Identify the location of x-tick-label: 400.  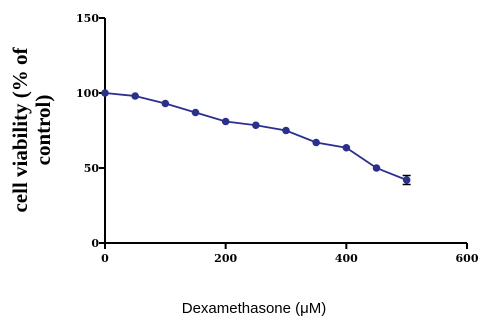
(346, 258).